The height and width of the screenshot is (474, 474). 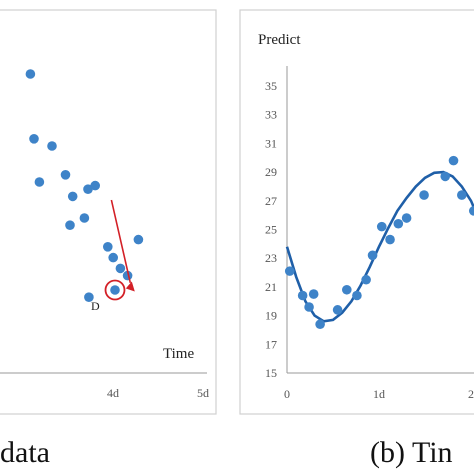 I want to click on right-y-axis-label: Predict, so click(x=279, y=40).